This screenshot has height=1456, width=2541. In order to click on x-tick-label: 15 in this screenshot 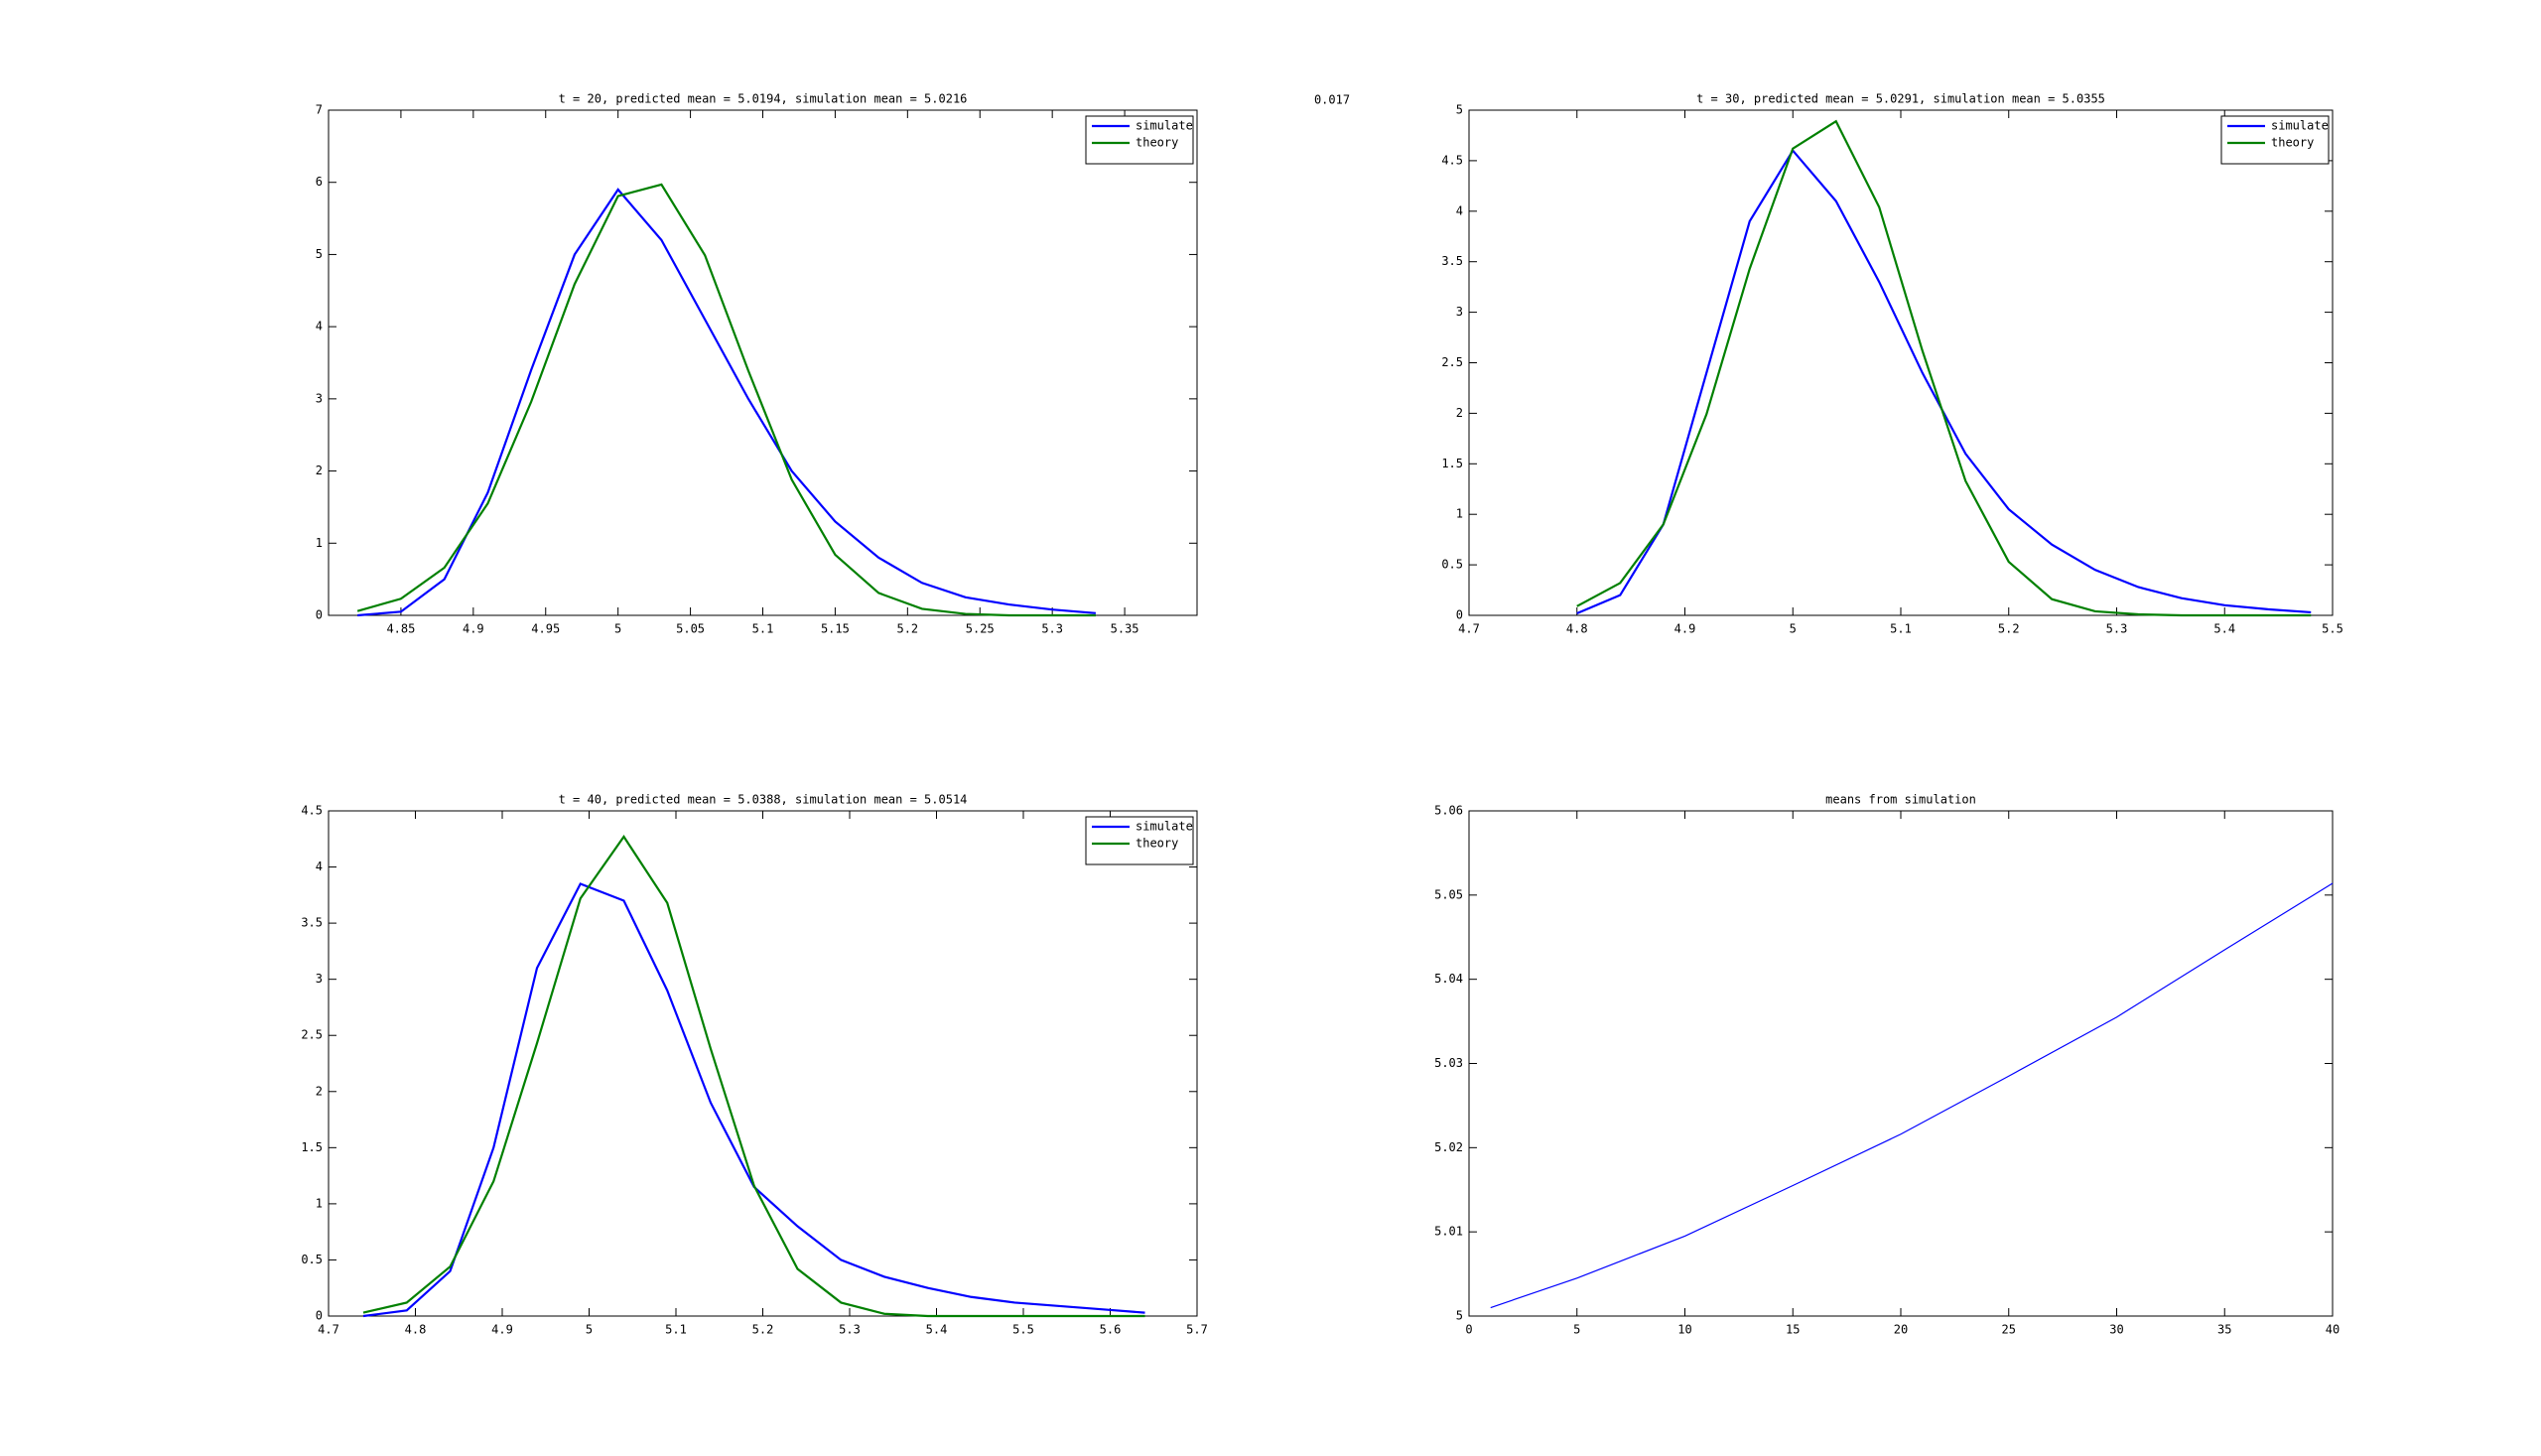, I will do `click(1793, 1330)`.